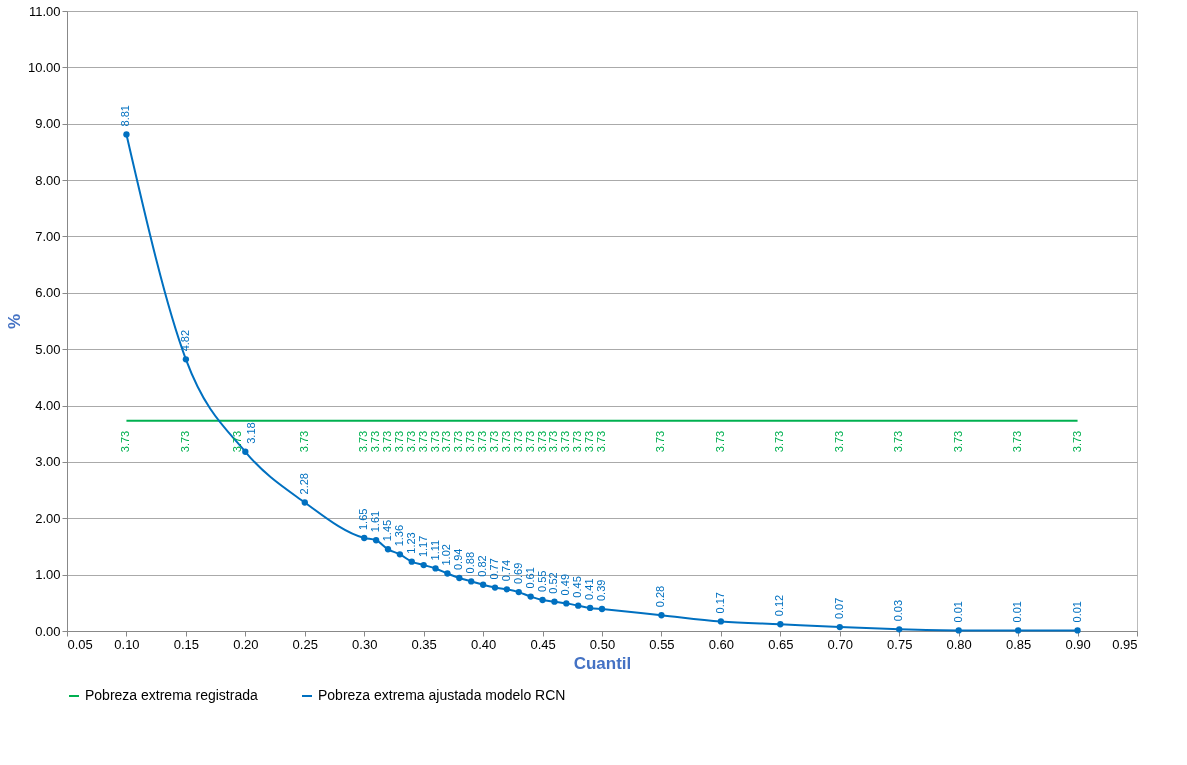 Image resolution: width=1187 pixels, height=765 pixels. What do you see at coordinates (48, 631) in the screenshot?
I see `y-tick-label: 0.00` at bounding box center [48, 631].